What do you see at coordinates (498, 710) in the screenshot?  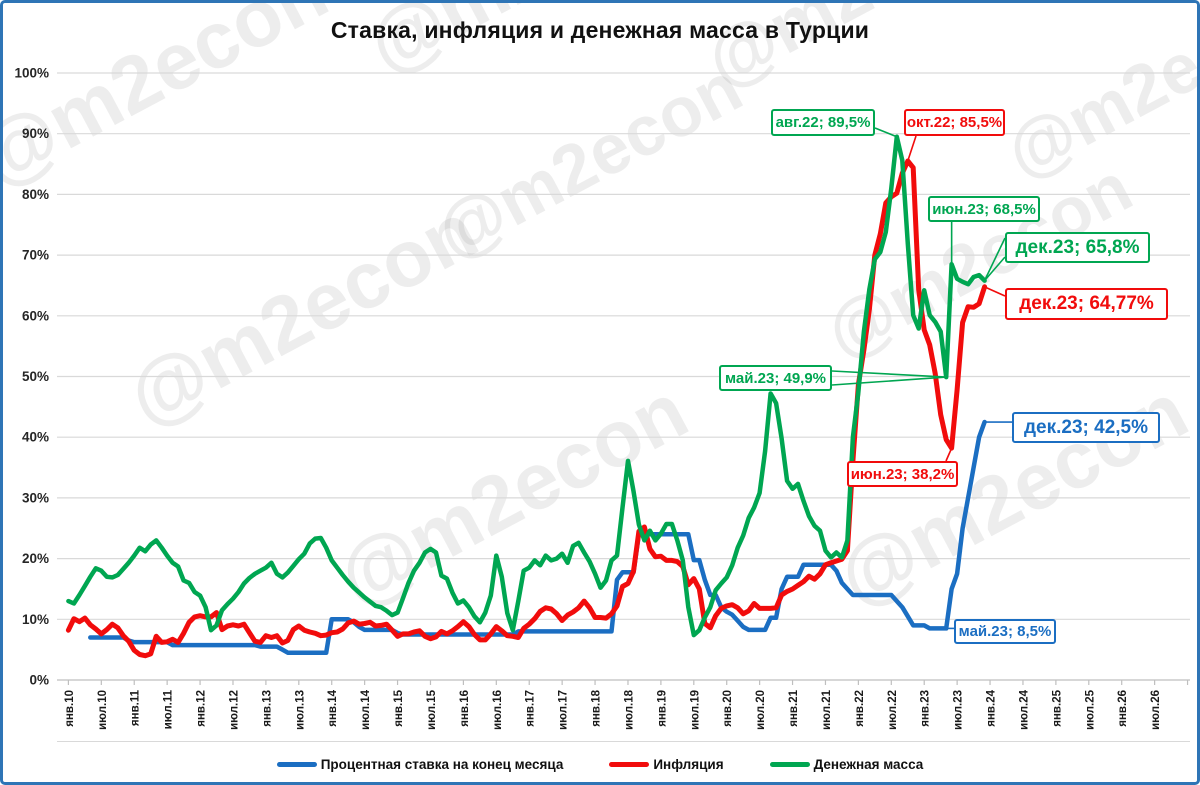 I see `x-axis-label: июл.16` at bounding box center [498, 710].